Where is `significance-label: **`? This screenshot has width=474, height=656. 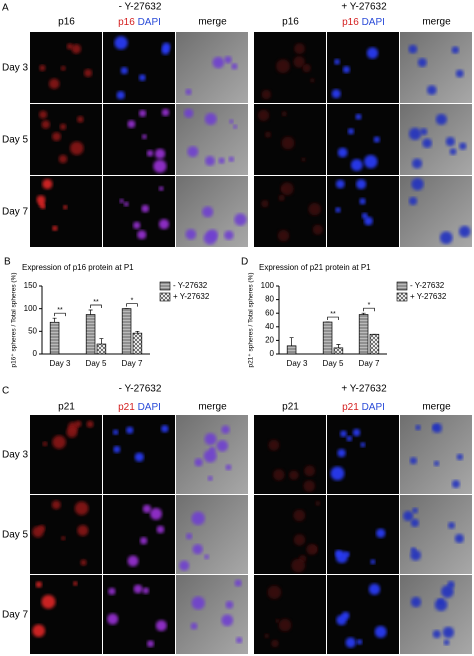 significance-label: ** is located at coordinates (333, 314).